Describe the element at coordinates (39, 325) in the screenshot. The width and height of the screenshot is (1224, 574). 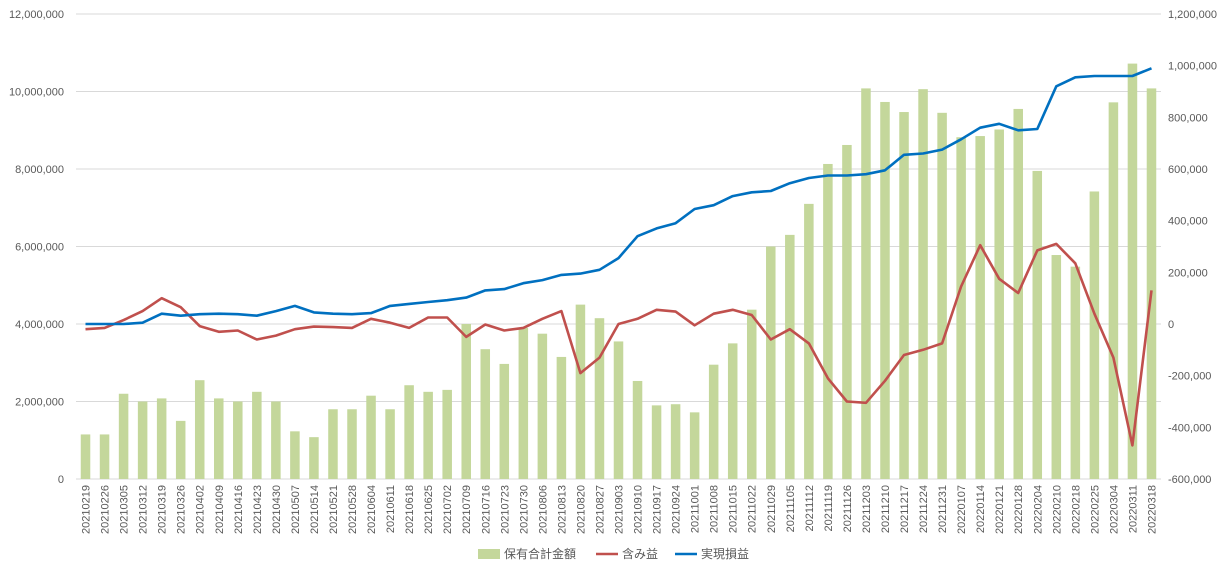
I see `left-tick-label: 4,000,000` at that location.